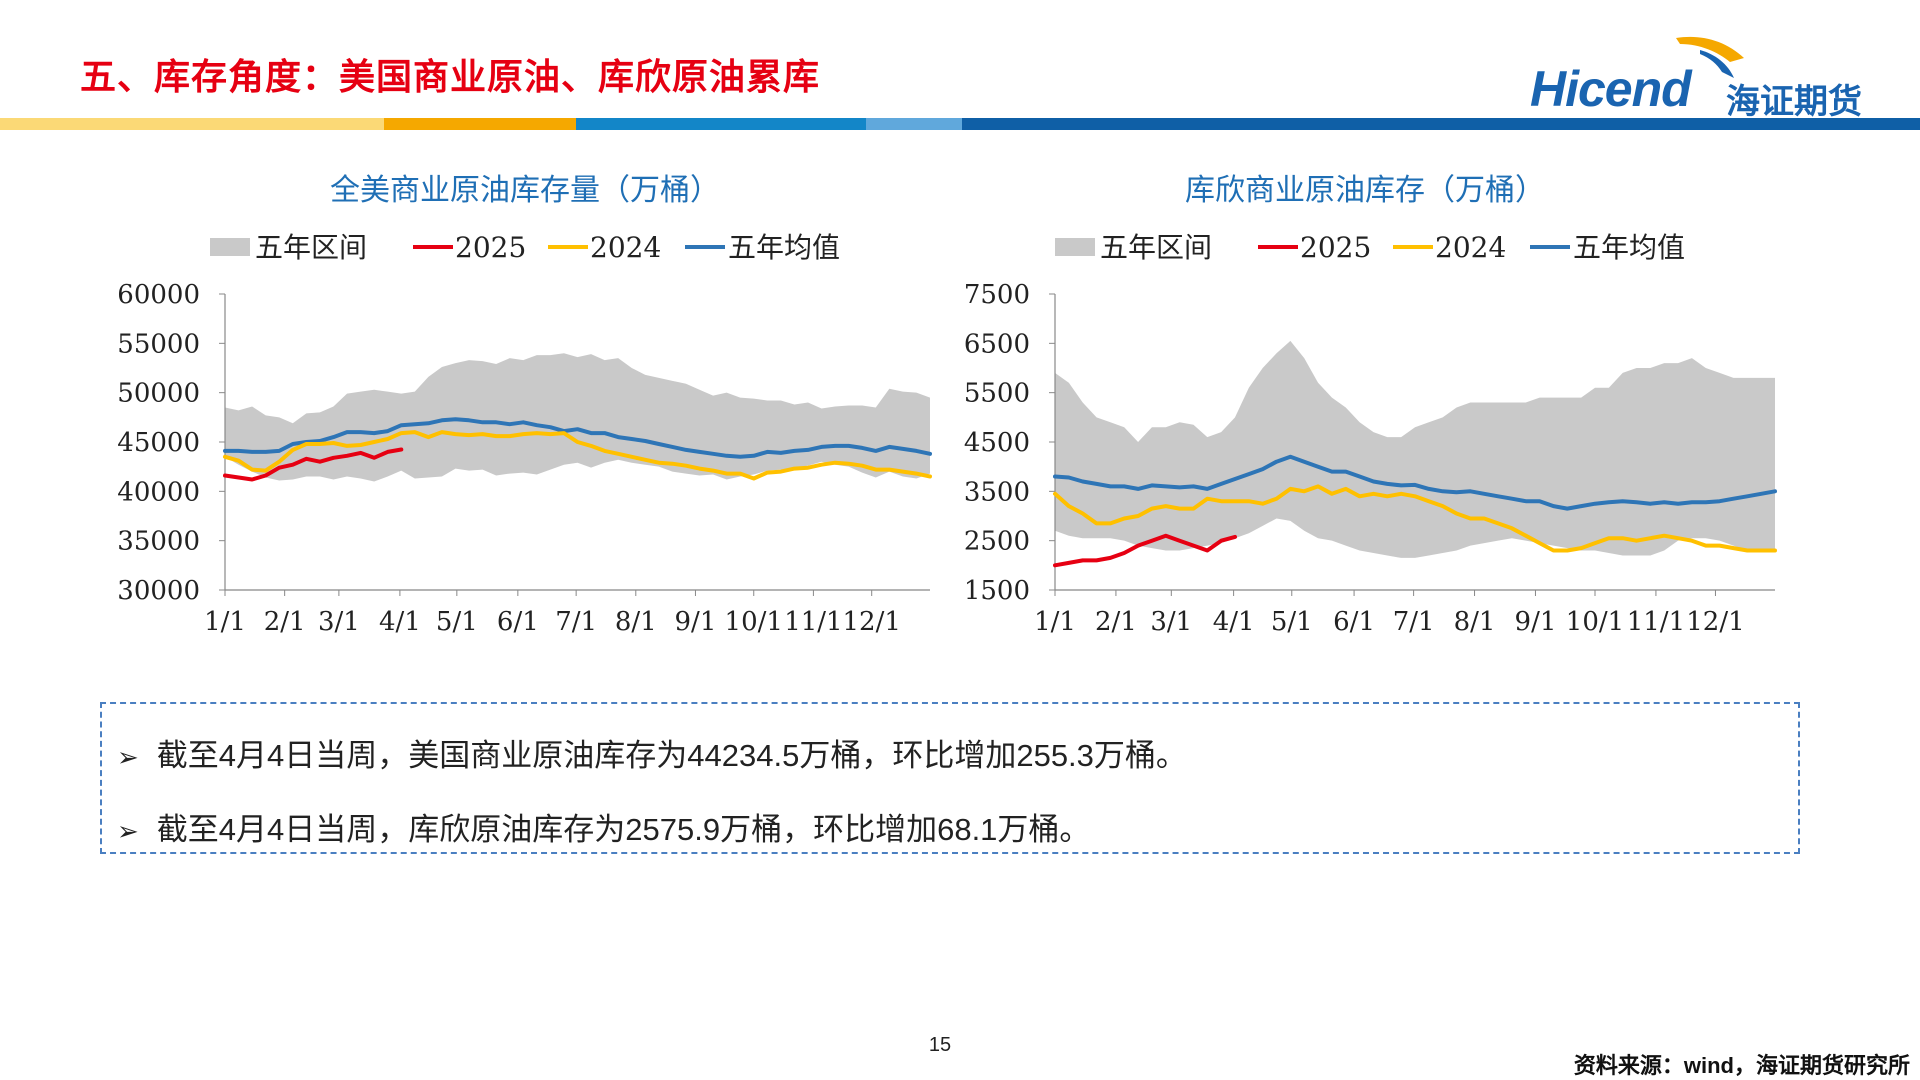 This screenshot has width=1920, height=1080. Describe the element at coordinates (997, 443) in the screenshot. I see `y-tick-label: 4500` at that location.